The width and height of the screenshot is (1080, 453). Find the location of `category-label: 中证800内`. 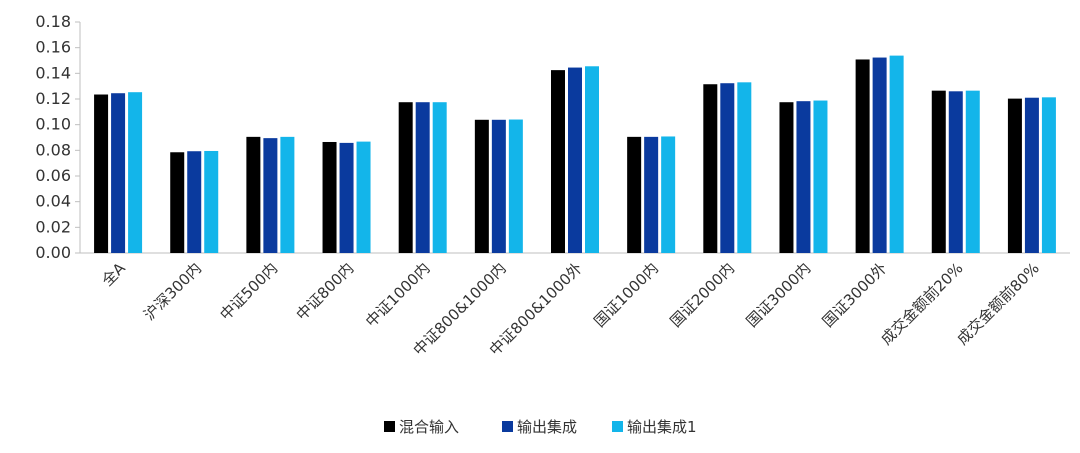

category-label: 中证800内 is located at coordinates (325, 291).